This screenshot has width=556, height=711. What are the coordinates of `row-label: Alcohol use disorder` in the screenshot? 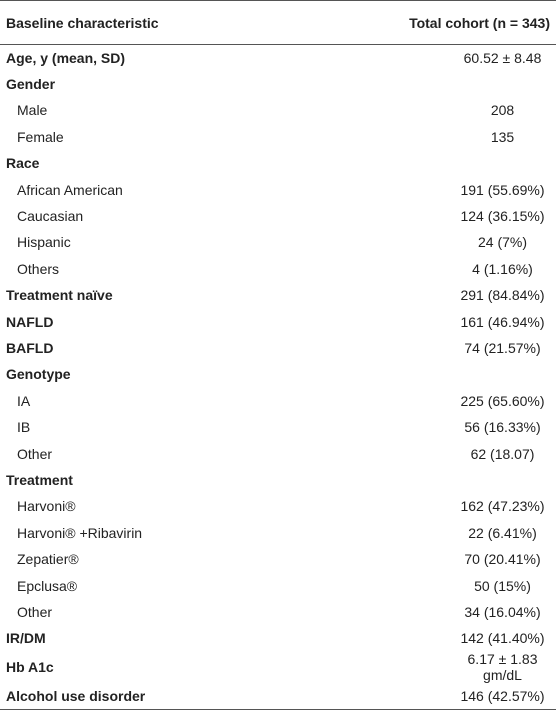 It's located at (150, 697).